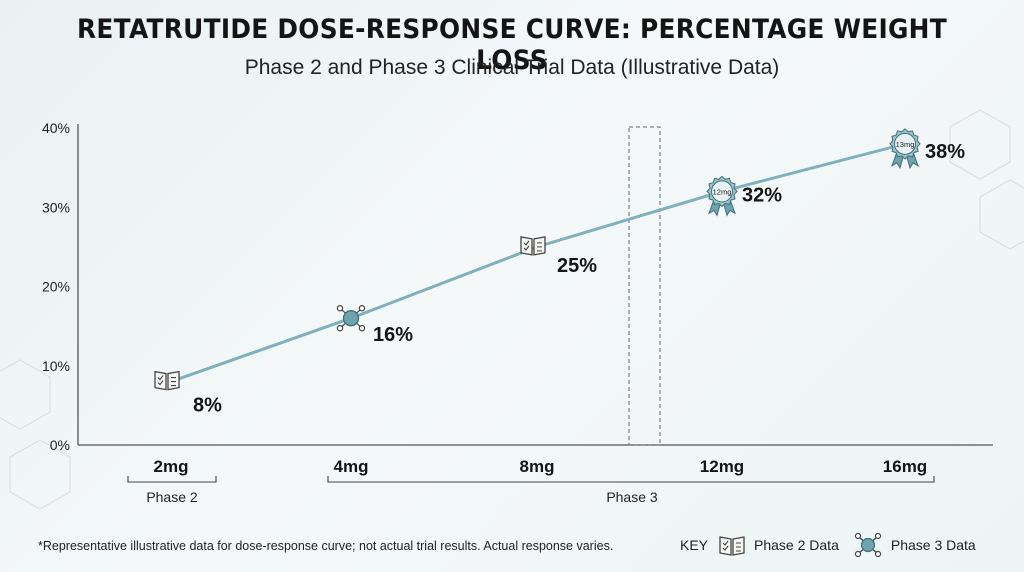 This screenshot has width=1024, height=572. Describe the element at coordinates (56, 366) in the screenshot. I see `y-tick-label: 10%` at that location.